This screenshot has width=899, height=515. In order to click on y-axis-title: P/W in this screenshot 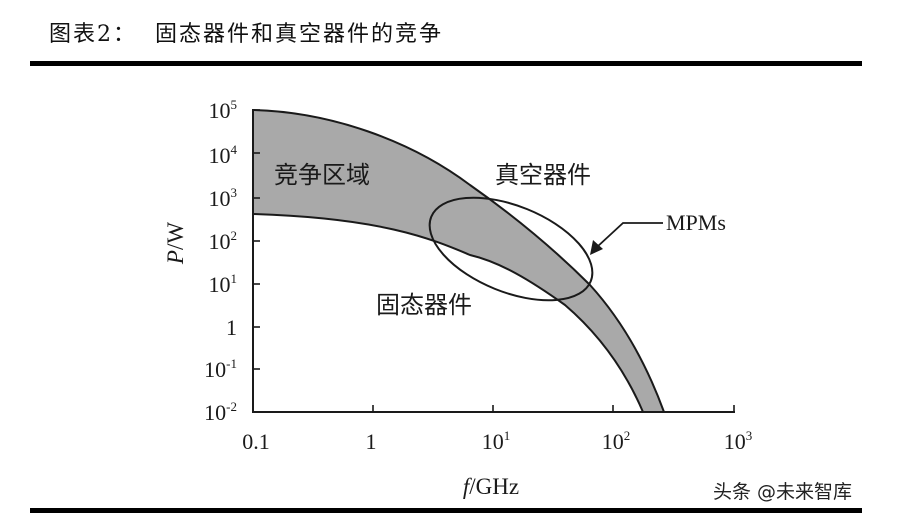, I will do `click(175, 243)`.